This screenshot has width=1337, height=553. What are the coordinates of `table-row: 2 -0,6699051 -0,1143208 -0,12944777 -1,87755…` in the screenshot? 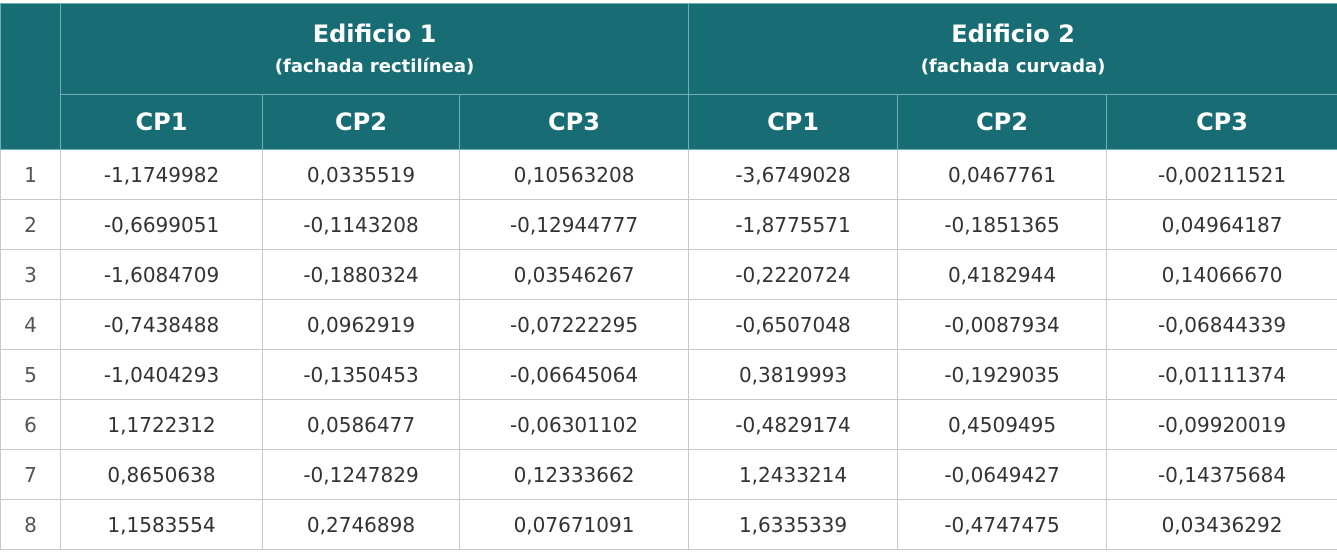 It's located at (668, 224).